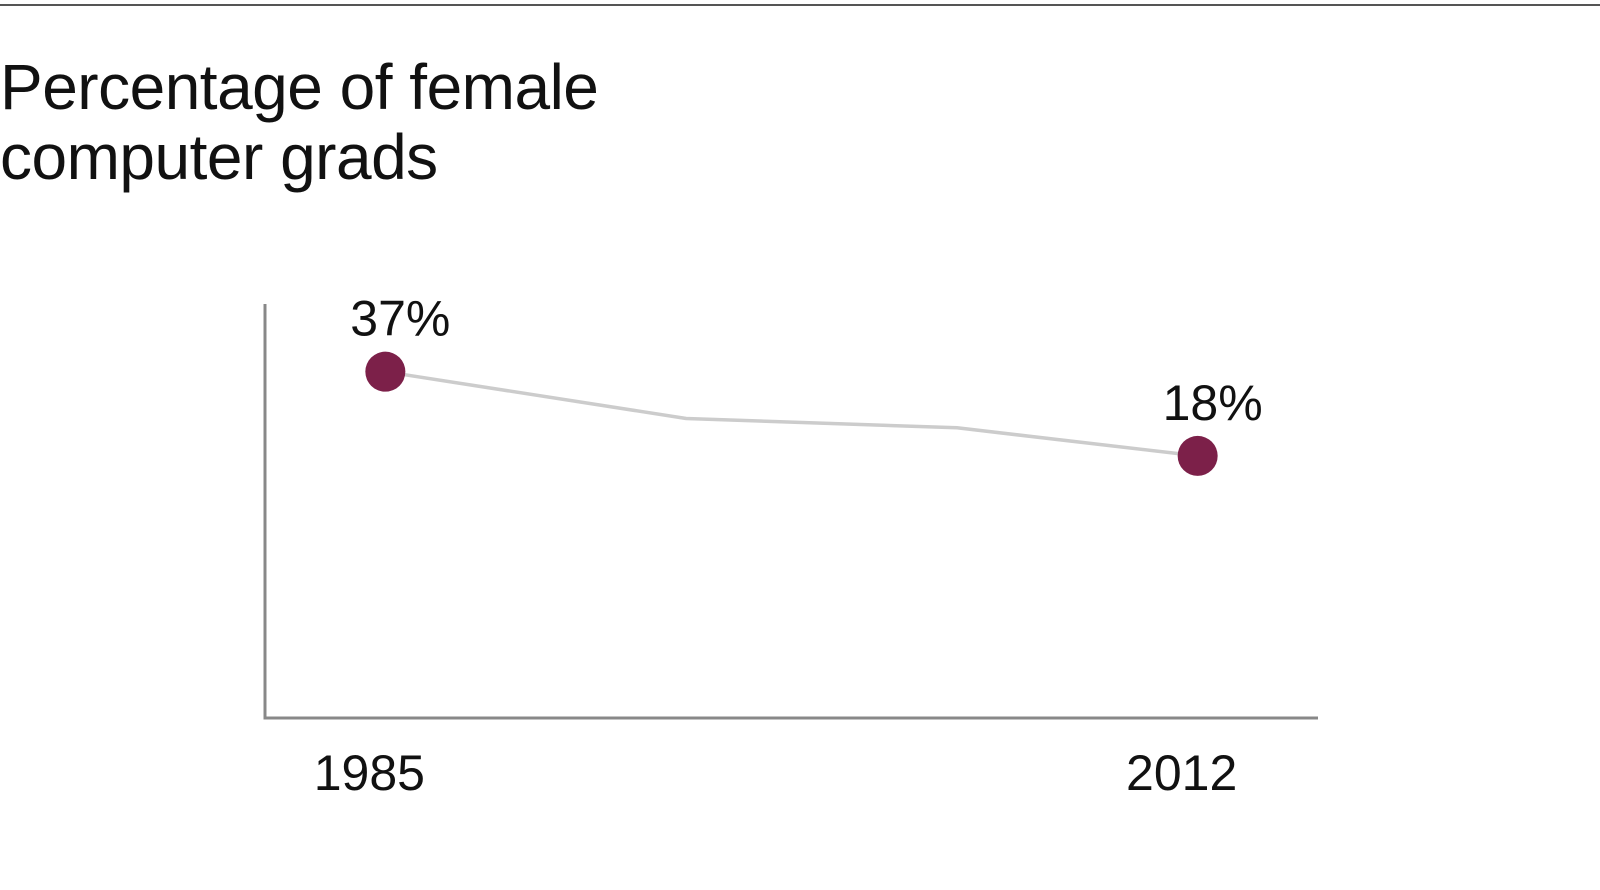 The height and width of the screenshot is (890, 1600). Describe the element at coordinates (219, 157) in the screenshot. I see `chart-title-line-2: computer grads` at that location.